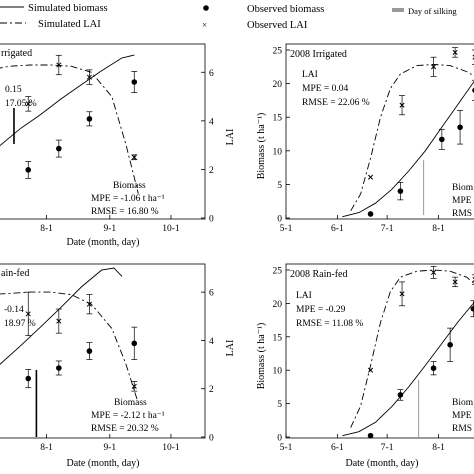 Image resolution: width=474 pixels, height=474 pixels. I want to click on y-axis-label: Biomass (t ha⁻¹), so click(261, 356).